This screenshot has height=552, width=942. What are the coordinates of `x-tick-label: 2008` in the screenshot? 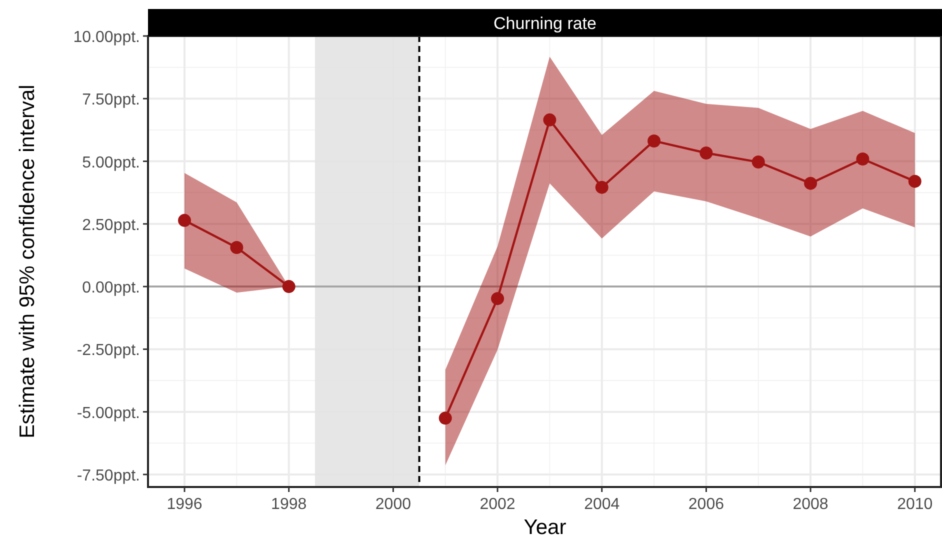 It's located at (810, 504).